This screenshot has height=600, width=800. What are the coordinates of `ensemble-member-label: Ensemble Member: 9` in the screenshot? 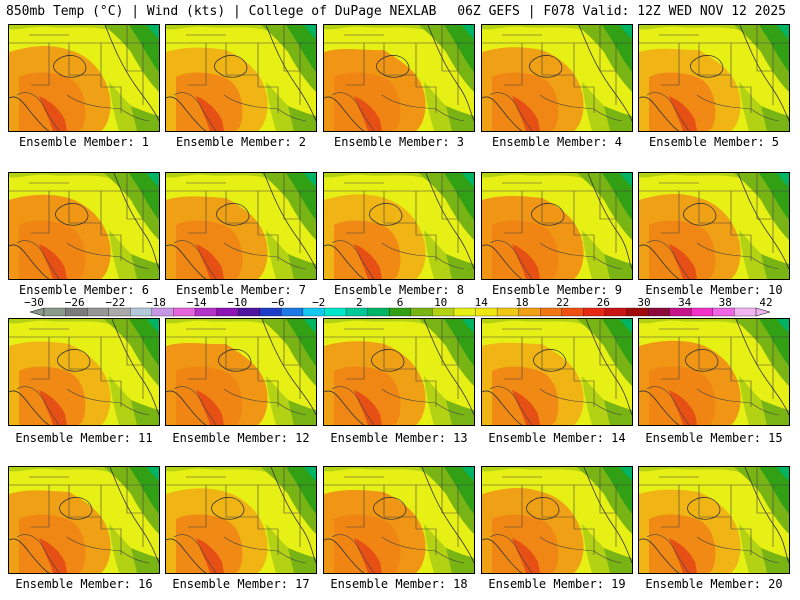 It's located at (557, 290).